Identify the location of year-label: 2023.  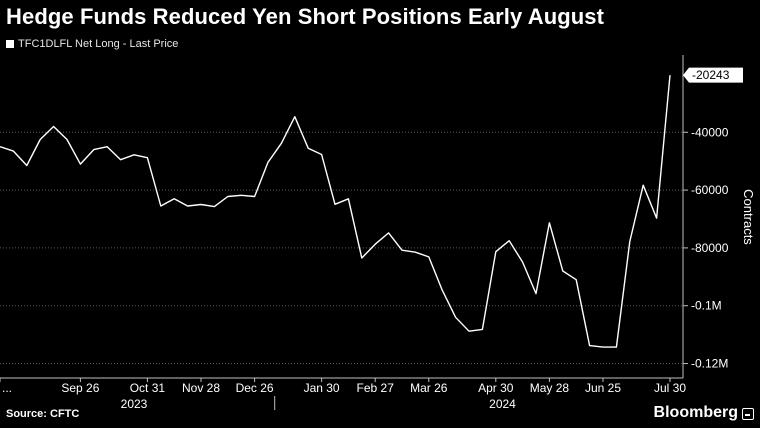
(134, 404).